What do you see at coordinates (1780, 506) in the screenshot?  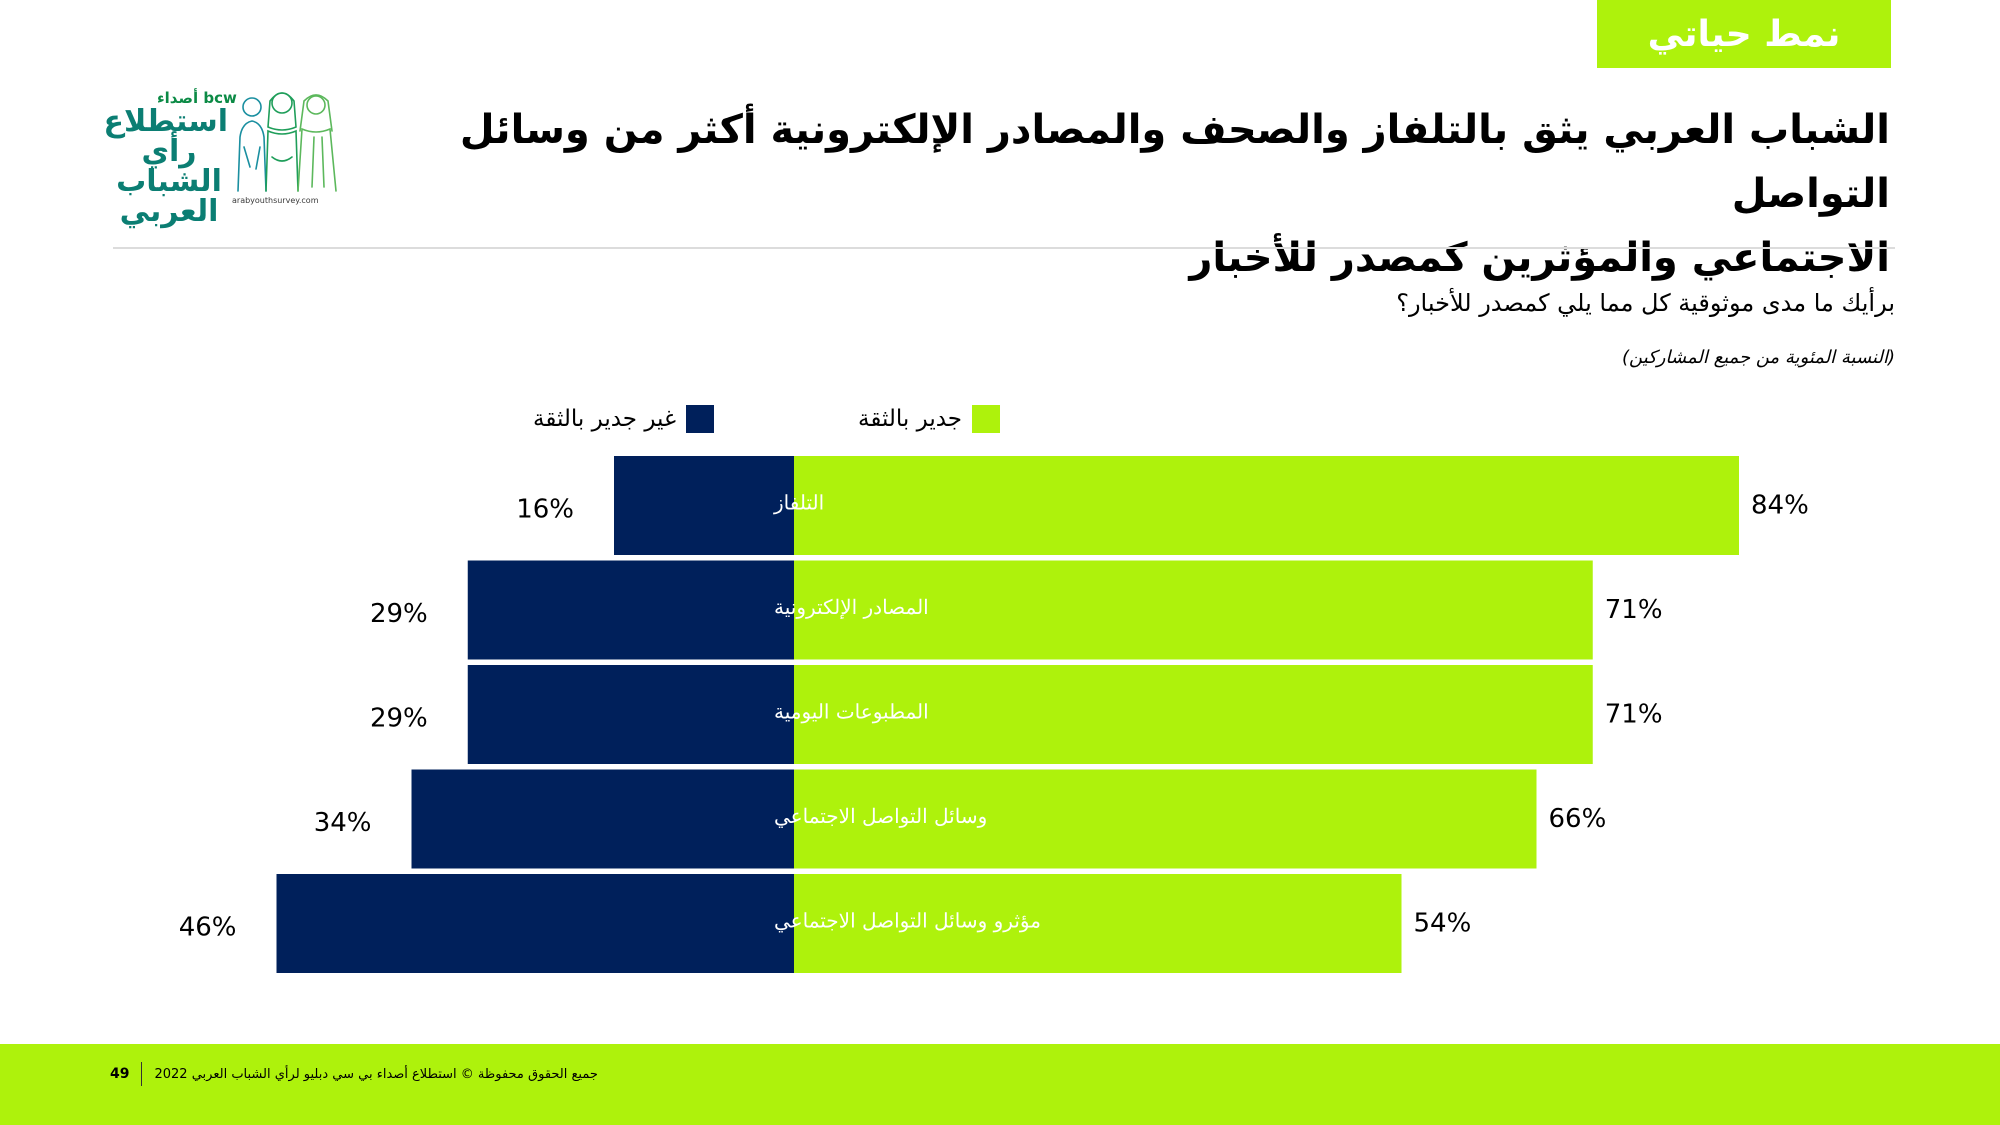 I see `data-label-trustworthy: 84%` at bounding box center [1780, 506].